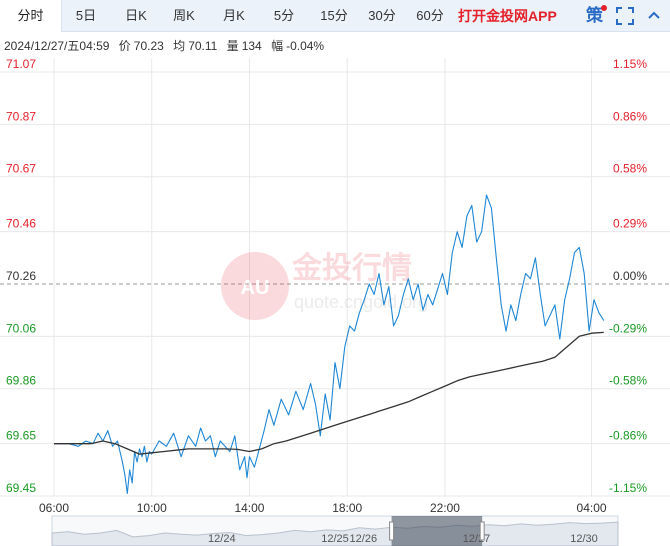 The height and width of the screenshot is (546, 670). Describe the element at coordinates (430, 15) in the screenshot. I see `tab-60min: 60分` at that location.